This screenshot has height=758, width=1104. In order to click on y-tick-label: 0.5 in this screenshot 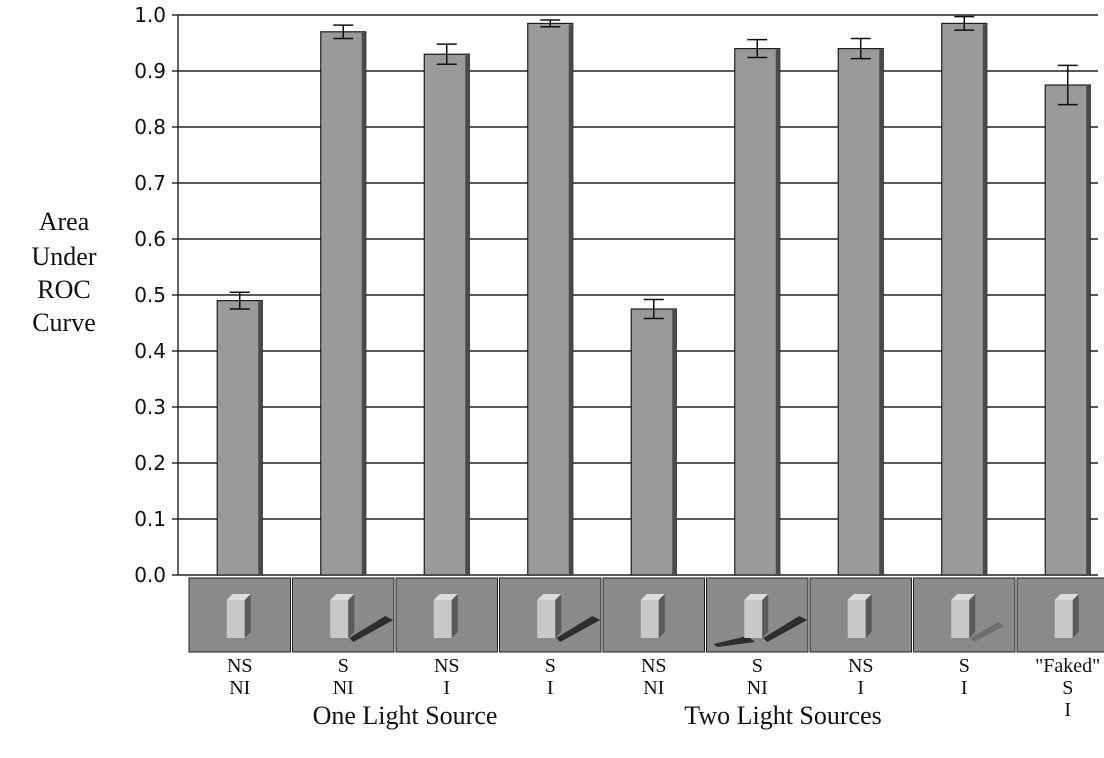, I will do `click(150, 295)`.